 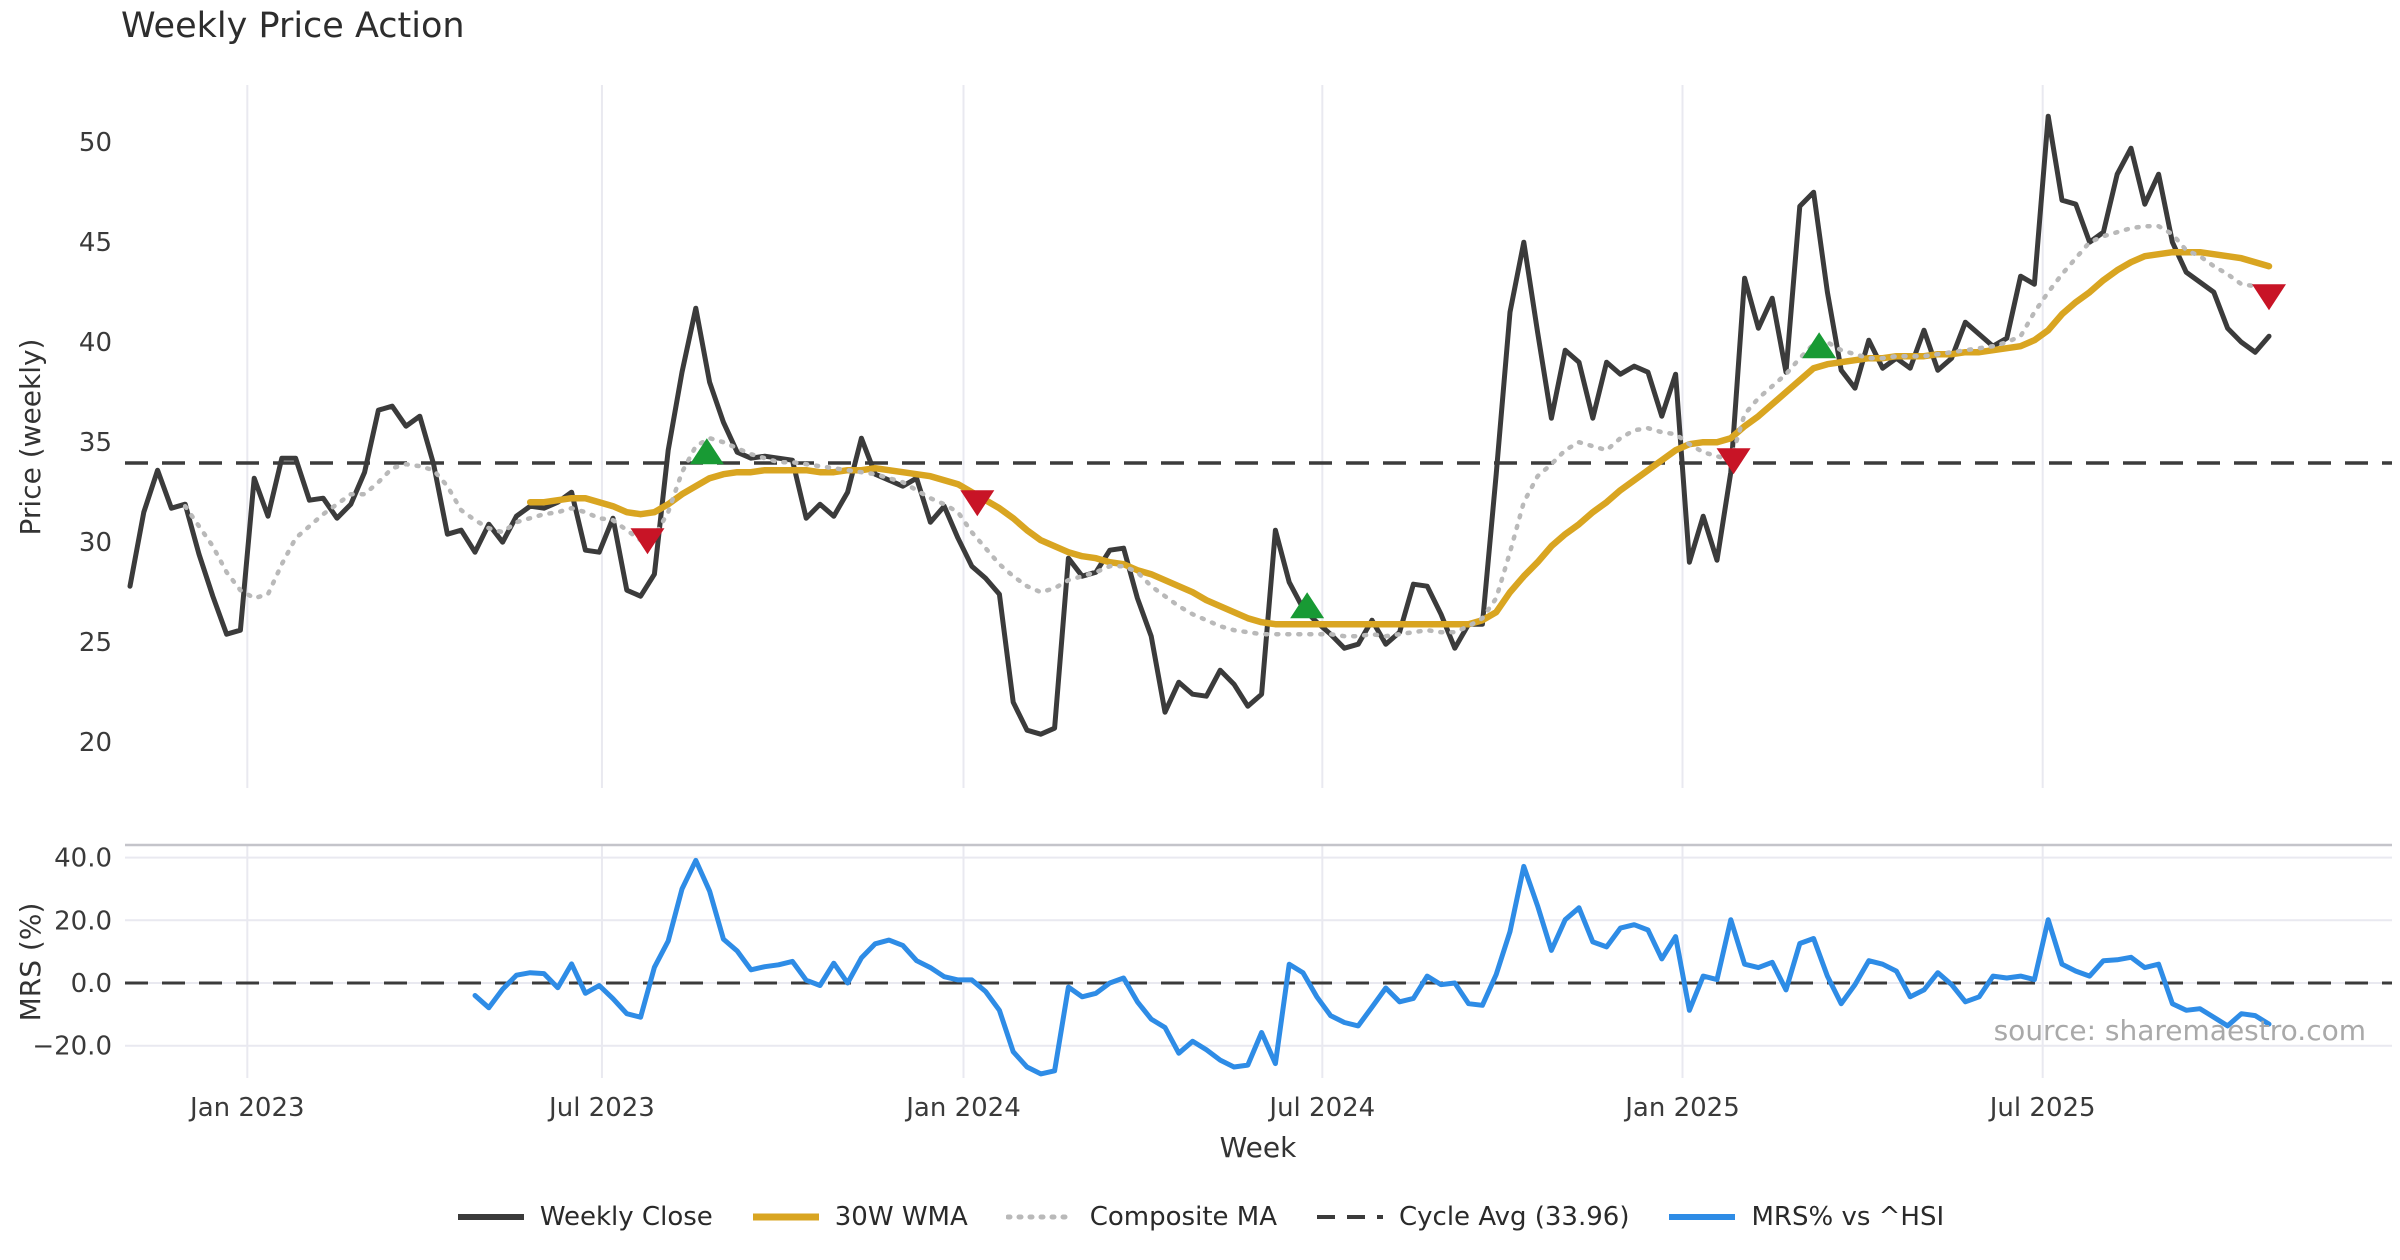 I want to click on legend-label: Cycle Avg (33.96), so click(x=1514, y=1217).